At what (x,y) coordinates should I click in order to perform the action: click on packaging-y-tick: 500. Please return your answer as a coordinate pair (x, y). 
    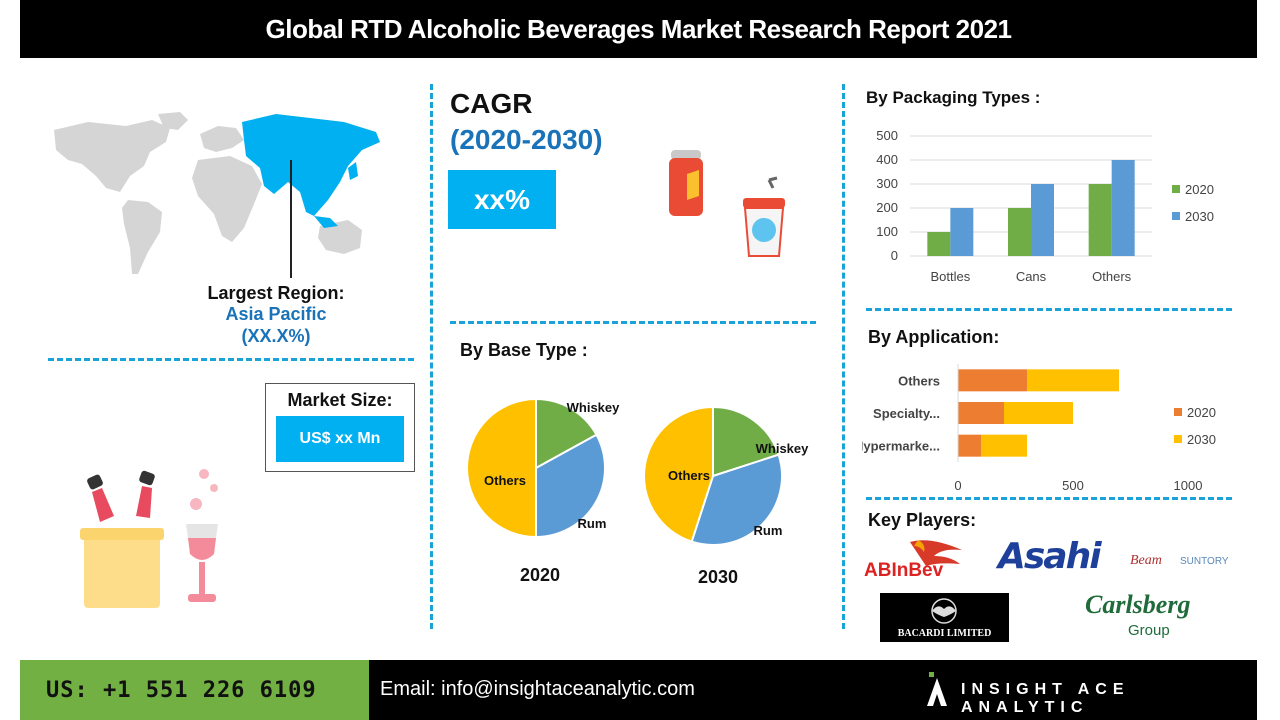
    Looking at the image, I should click on (887, 135).